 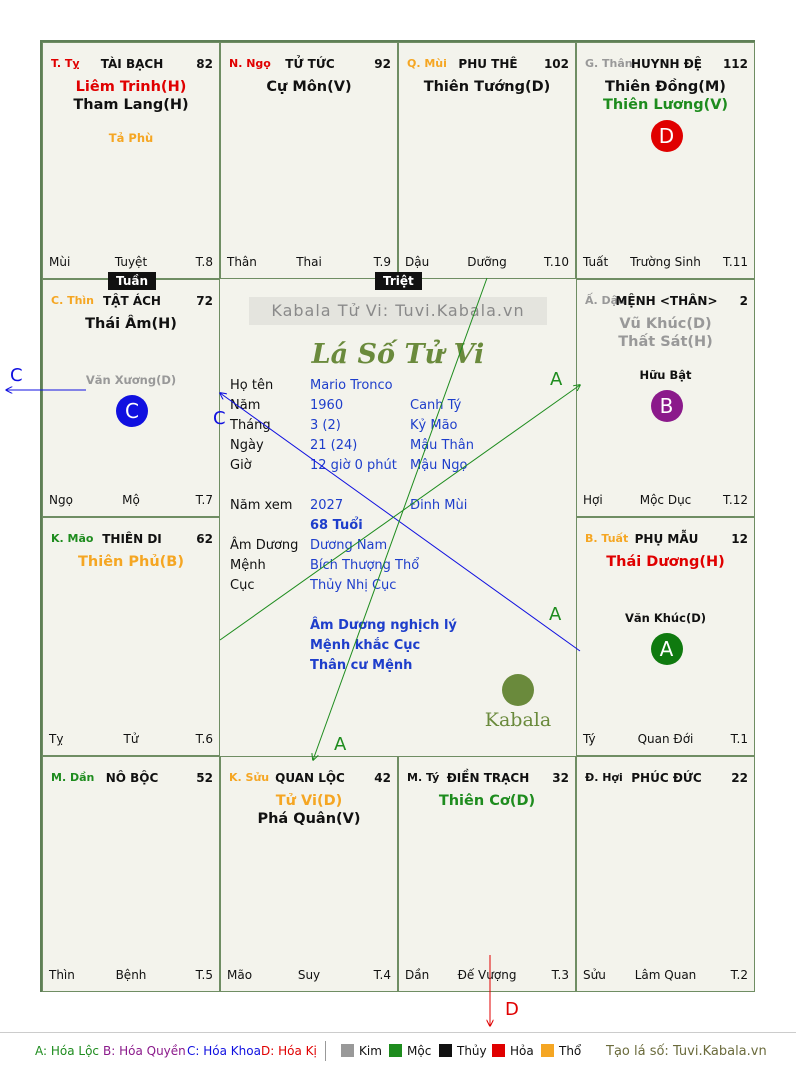 I want to click on cell-footer-left: Mão, so click(x=240, y=975).